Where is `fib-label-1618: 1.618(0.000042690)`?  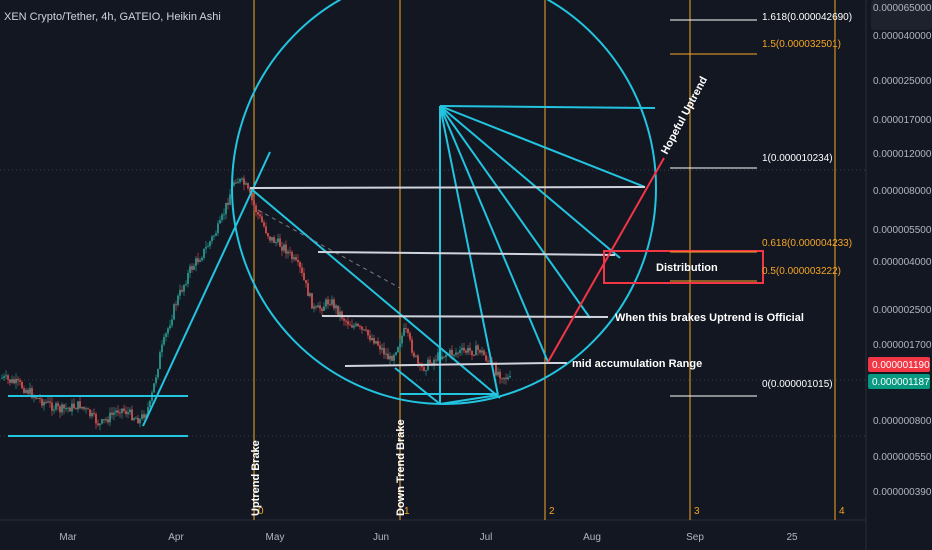 fib-label-1618: 1.618(0.000042690) is located at coordinates (807, 17).